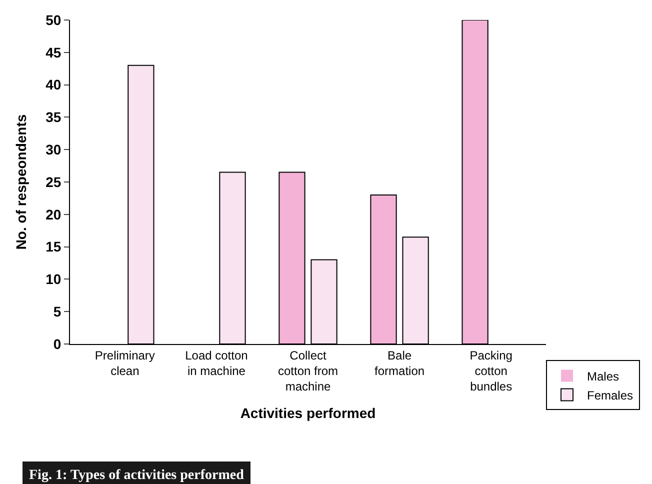 This screenshot has width=652, height=484. Describe the element at coordinates (54, 214) in the screenshot. I see `y-tick-label: 20` at that location.